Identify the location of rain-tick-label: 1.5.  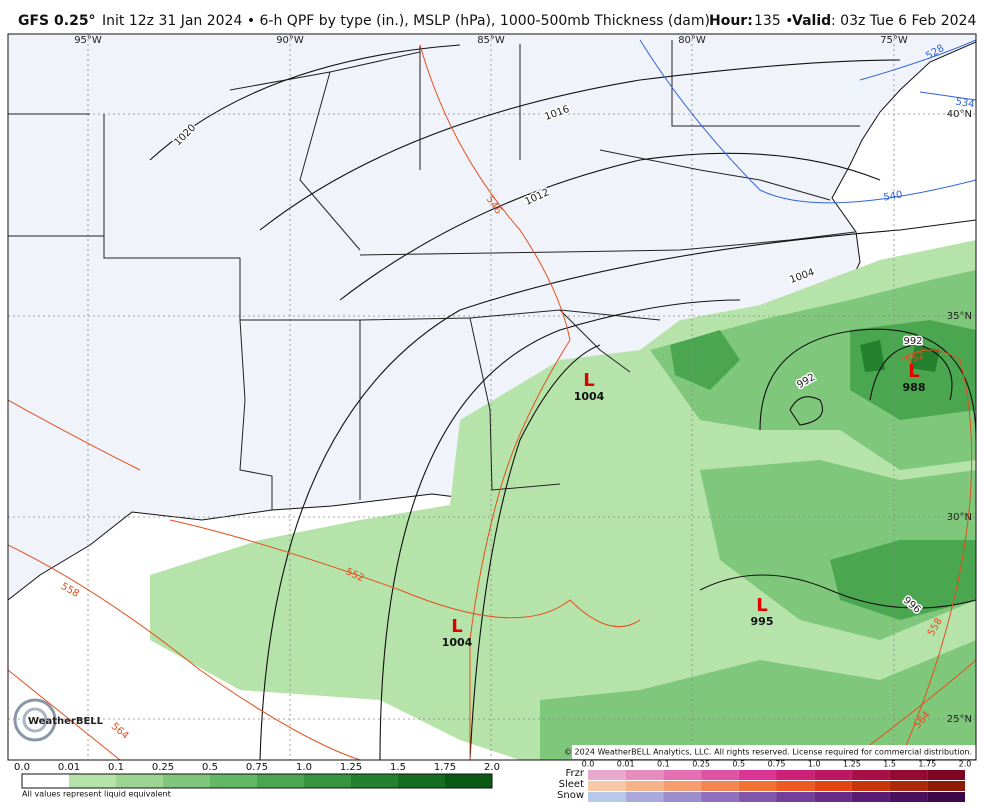
(398, 767).